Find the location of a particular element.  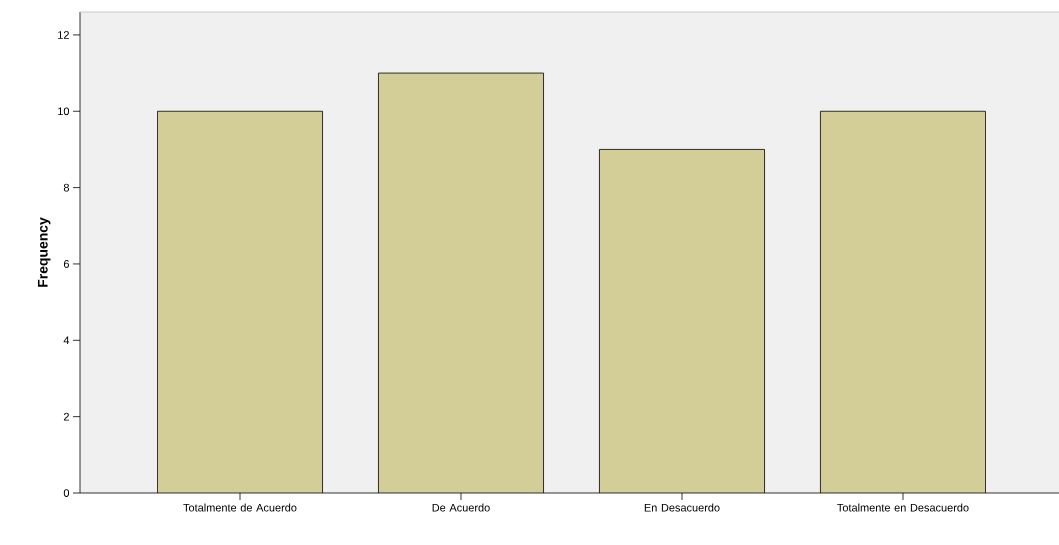

y-tick-label: 8 is located at coordinates (66, 187).